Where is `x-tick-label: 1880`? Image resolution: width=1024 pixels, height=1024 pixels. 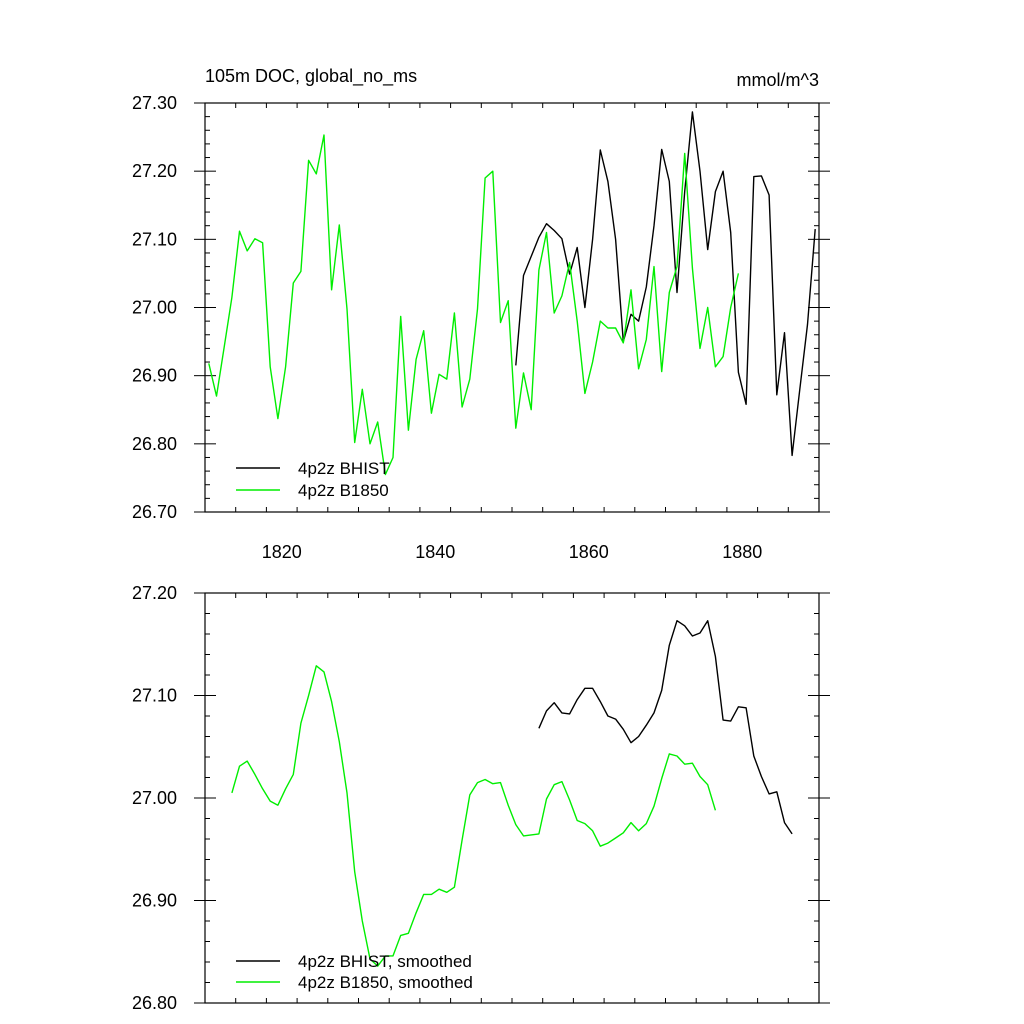 x-tick-label: 1880 is located at coordinates (742, 552).